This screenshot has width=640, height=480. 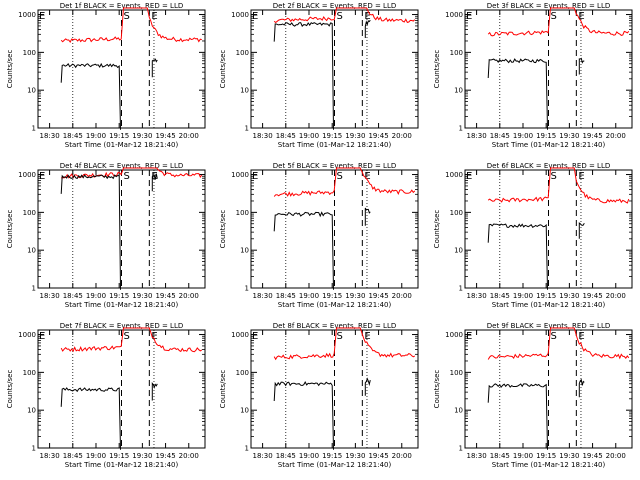 I want to click on chart-title: Det 9f BLACK = Events, RED = LLD, so click(x=548, y=326).